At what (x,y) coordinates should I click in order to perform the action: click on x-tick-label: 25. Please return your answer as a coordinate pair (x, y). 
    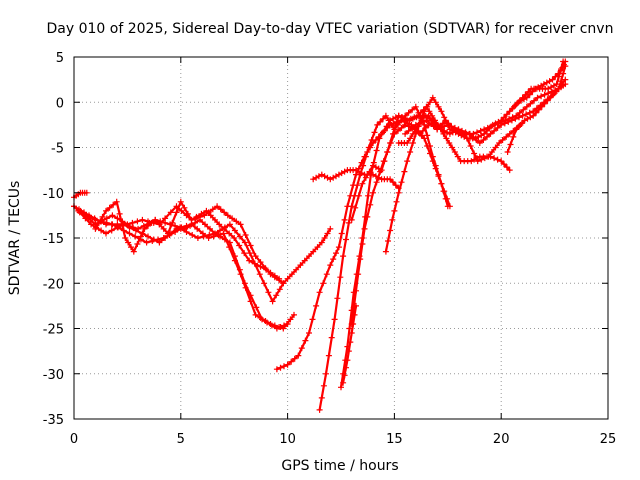
    Looking at the image, I should click on (608, 439).